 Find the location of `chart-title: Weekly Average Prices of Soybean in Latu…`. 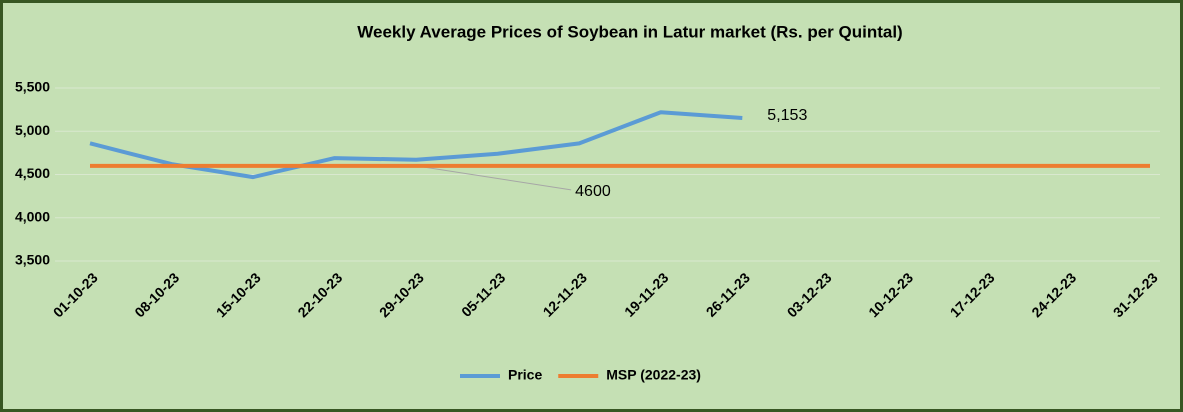

chart-title: Weekly Average Prices of Soybean in Latu… is located at coordinates (629, 31).